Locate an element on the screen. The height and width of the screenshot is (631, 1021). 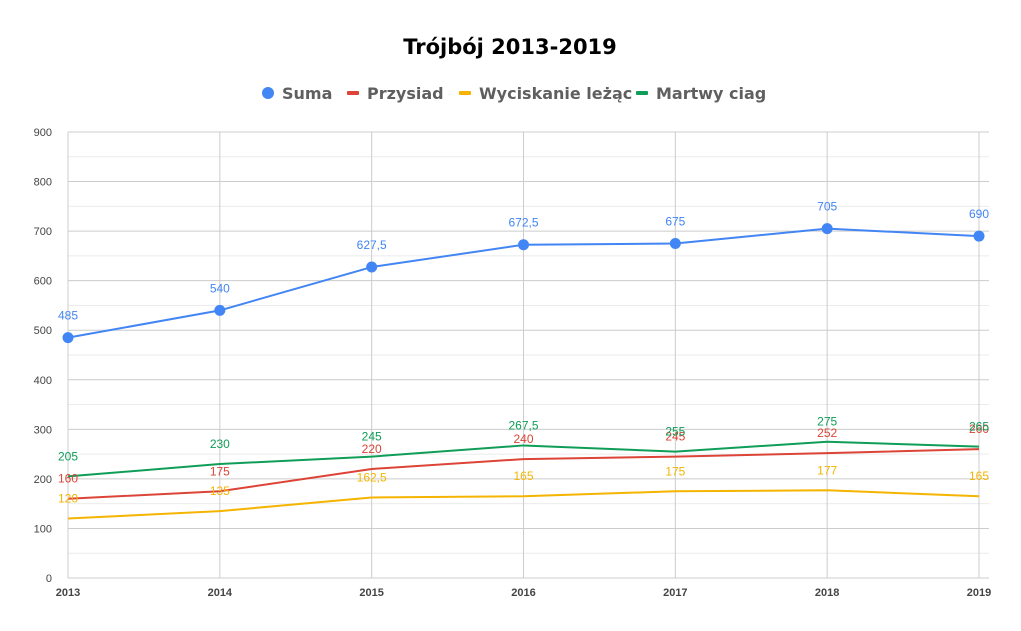
legend-label: Wyciskanie leżąc is located at coordinates (555, 93).